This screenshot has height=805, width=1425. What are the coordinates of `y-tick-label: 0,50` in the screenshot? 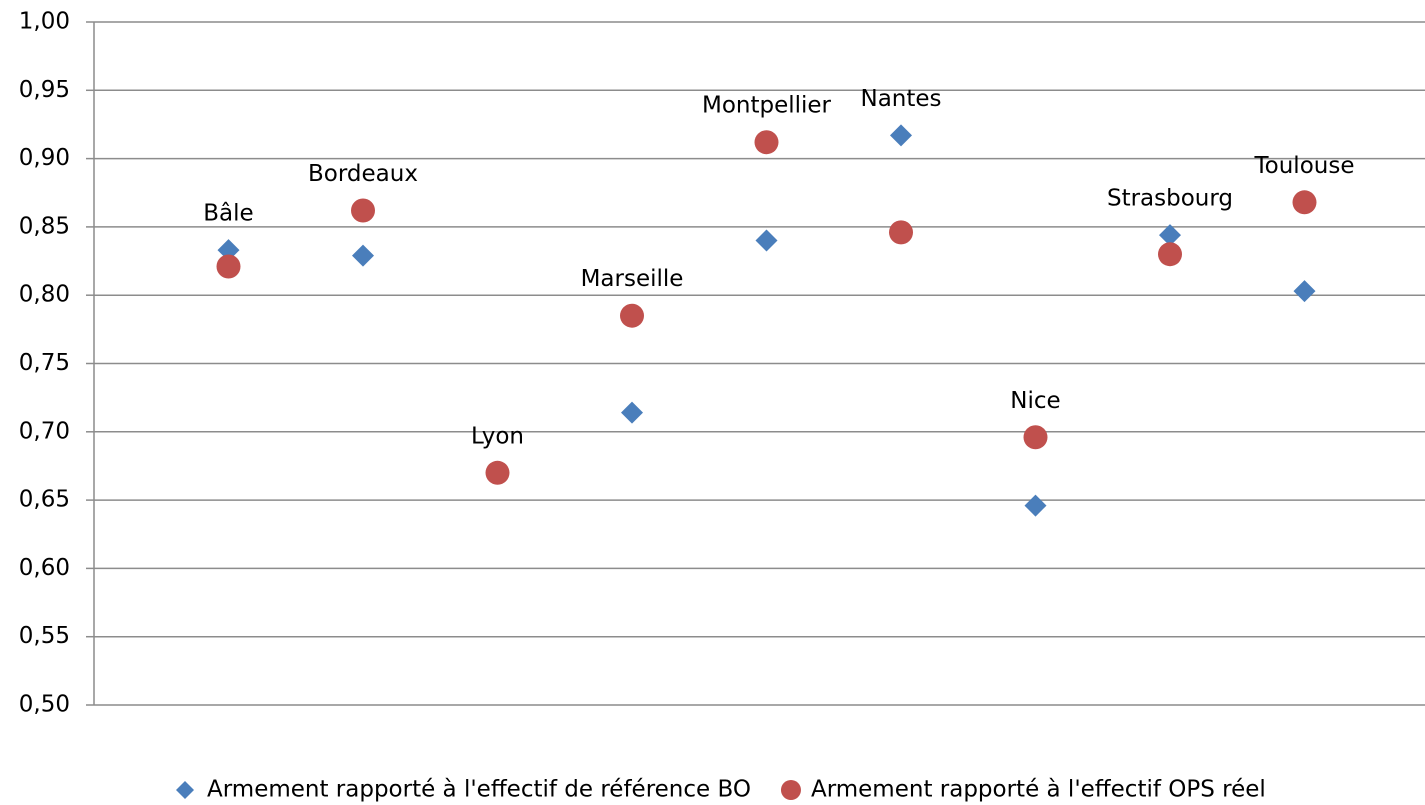 It's located at (44, 705).